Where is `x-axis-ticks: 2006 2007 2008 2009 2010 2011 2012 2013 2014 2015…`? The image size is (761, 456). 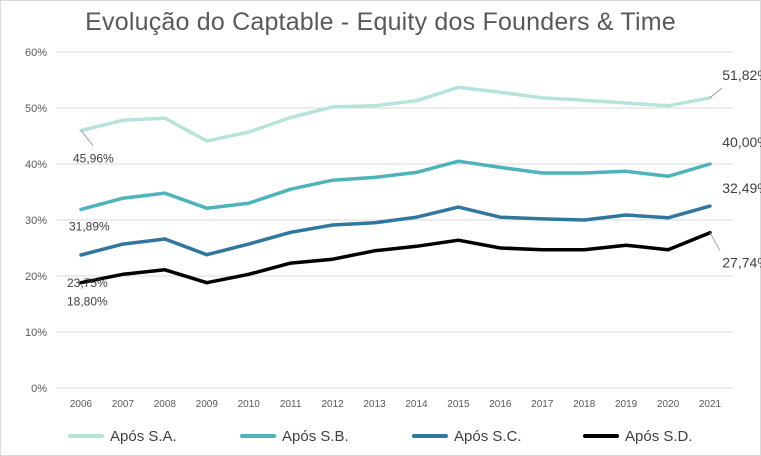 x-axis-ticks: 2006 2007 2008 2009 2010 2011 2012 2013 2014 2015… is located at coordinates (396, 404).